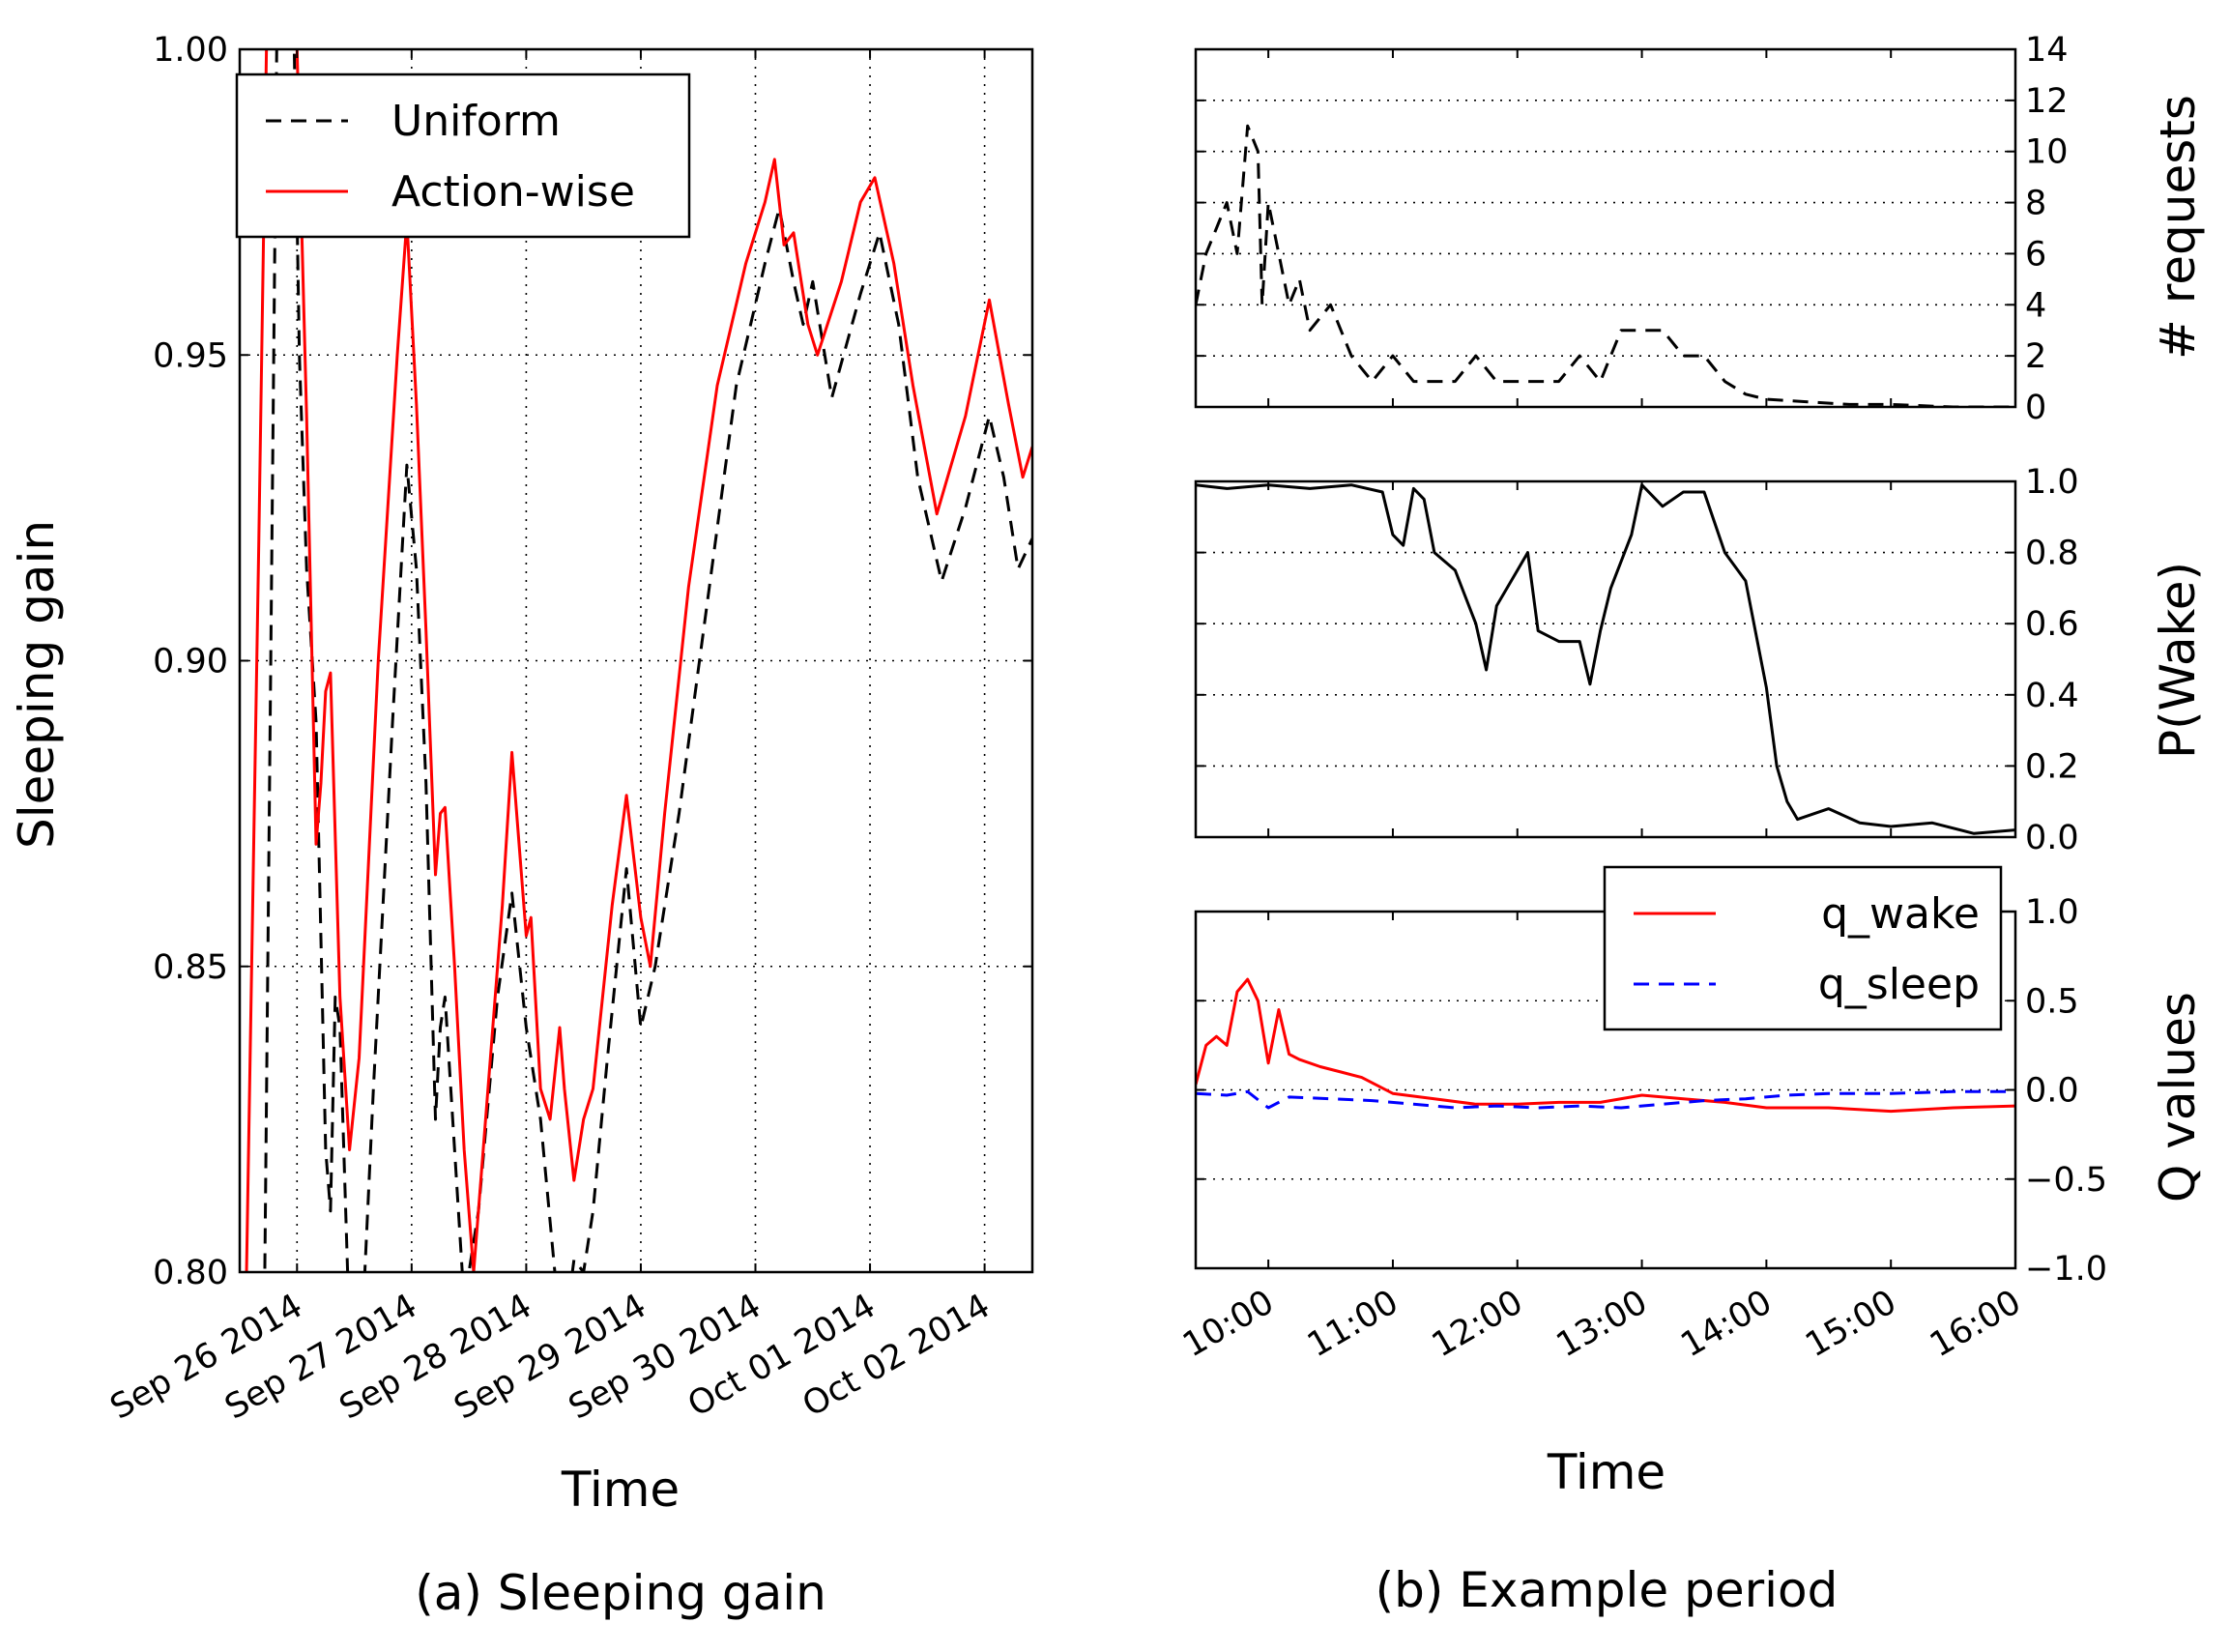 Image resolution: width=2230 pixels, height=1652 pixels. What do you see at coordinates (2036, 254) in the screenshot?
I see `requests-ytick-6: 6` at bounding box center [2036, 254].